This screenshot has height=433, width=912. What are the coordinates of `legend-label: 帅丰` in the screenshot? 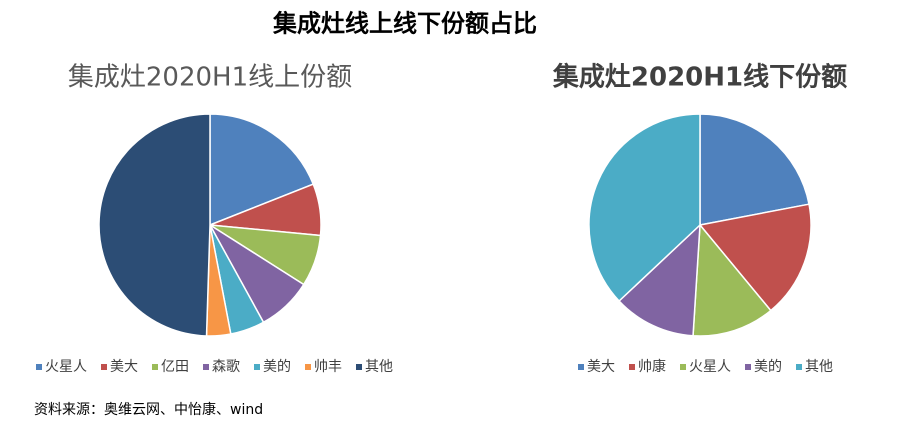 It's located at (328, 367).